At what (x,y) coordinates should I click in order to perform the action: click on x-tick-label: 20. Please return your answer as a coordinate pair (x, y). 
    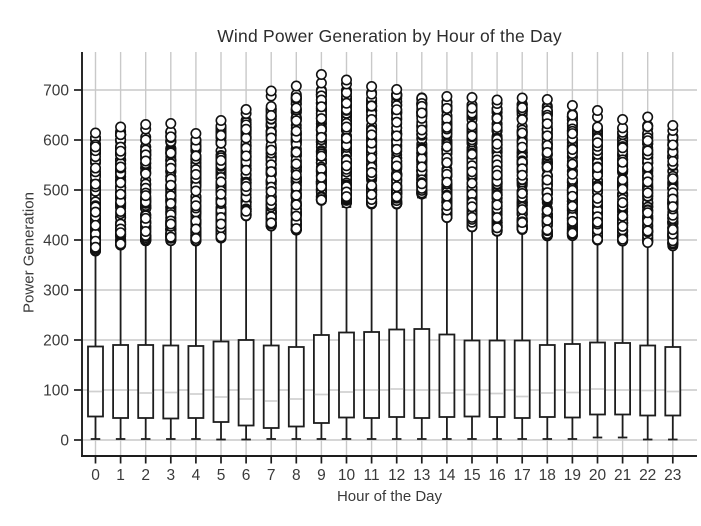
    Looking at the image, I should click on (598, 475).